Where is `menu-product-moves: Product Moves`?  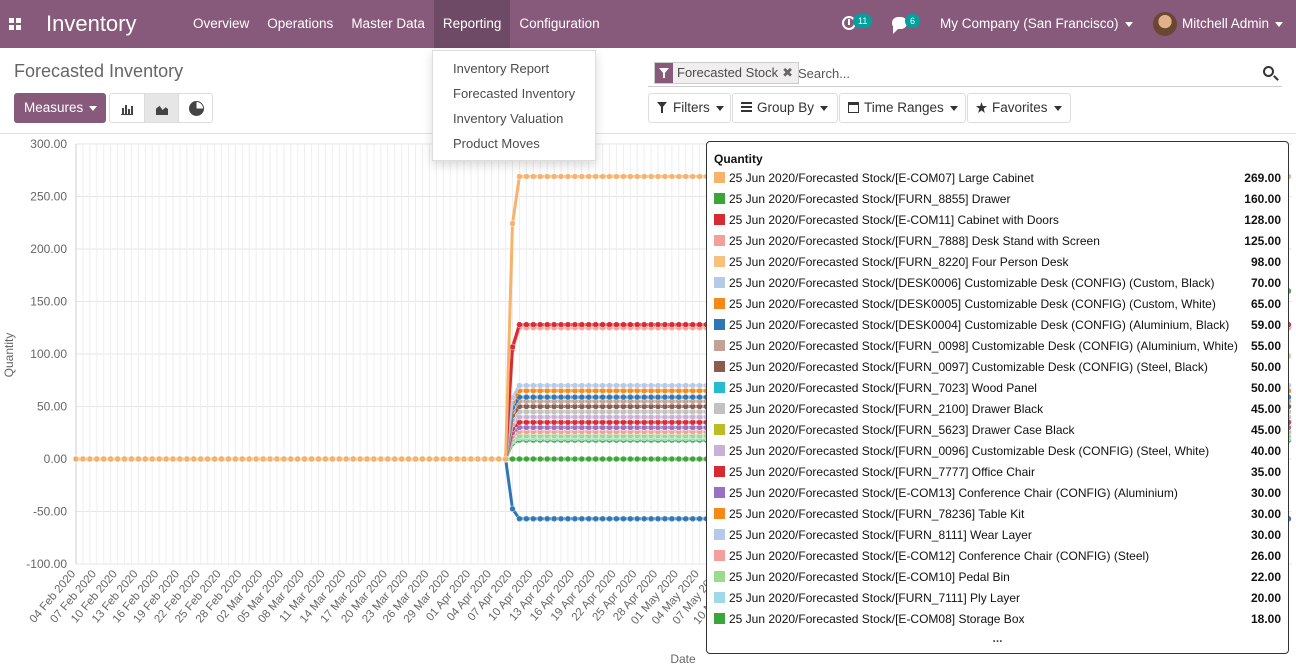 menu-product-moves: Product Moves is located at coordinates (496, 143).